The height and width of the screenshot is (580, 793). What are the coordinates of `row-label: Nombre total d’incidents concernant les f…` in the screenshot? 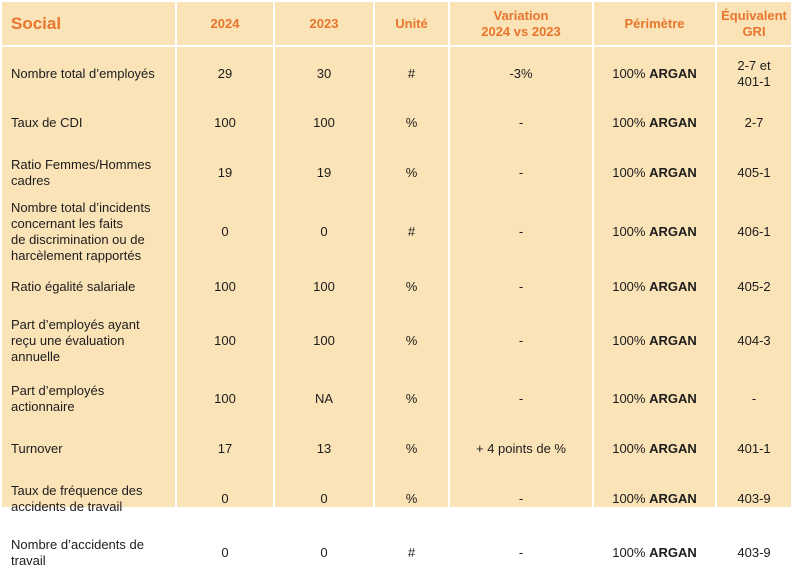 It's located at (89, 232).